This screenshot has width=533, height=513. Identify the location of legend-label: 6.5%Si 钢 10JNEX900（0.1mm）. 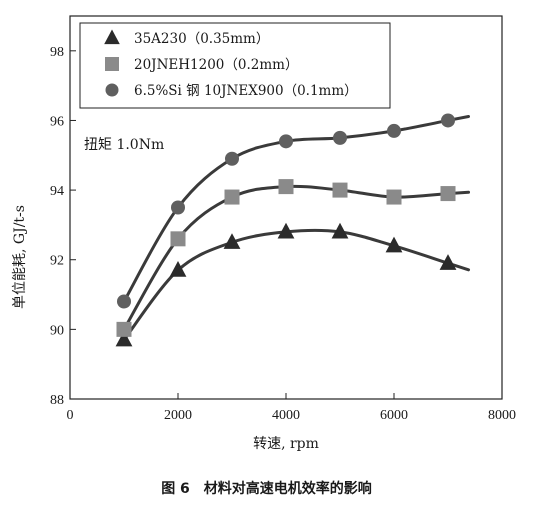
(246, 91).